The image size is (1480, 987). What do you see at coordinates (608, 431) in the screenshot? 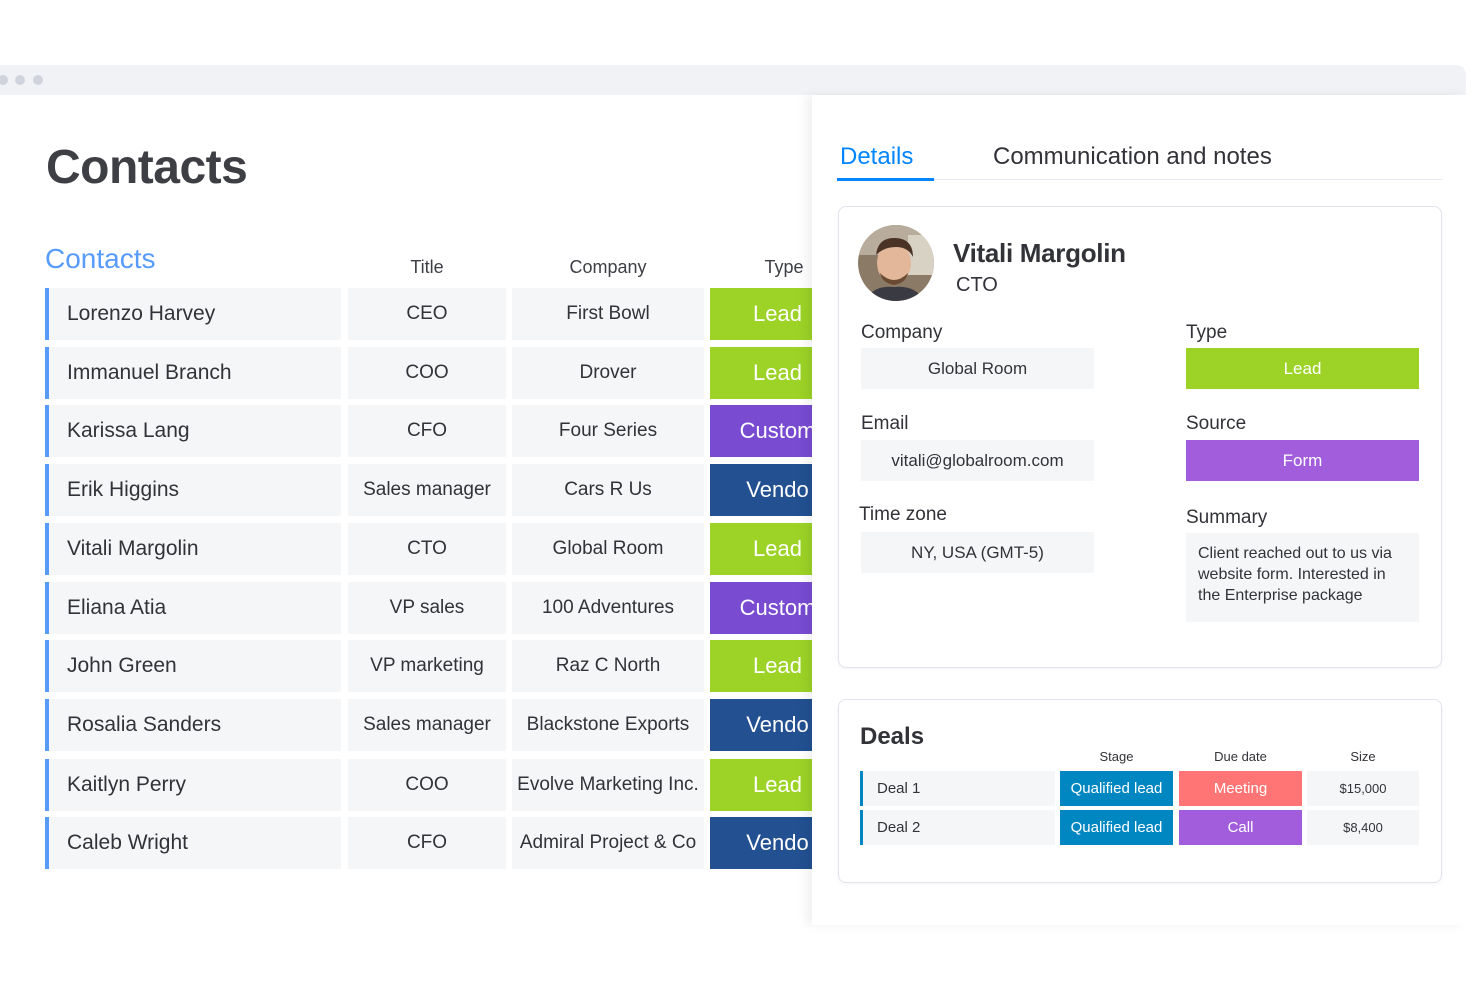
I see `contact-company-cell: Four Series` at bounding box center [608, 431].